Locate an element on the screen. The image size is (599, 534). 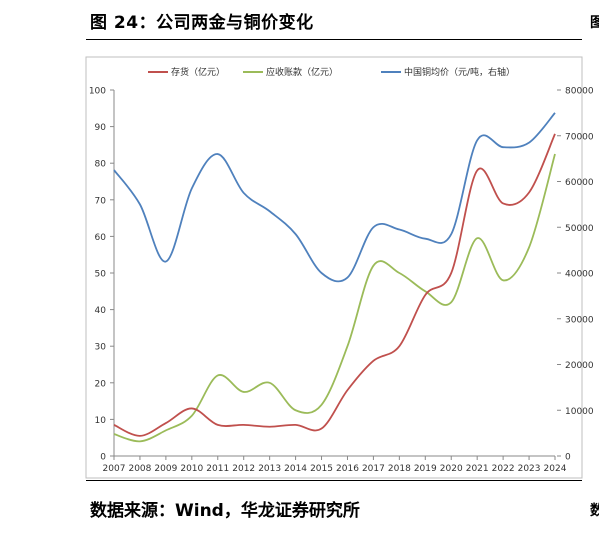
legend-label-3: 中国铜均价（元/吨，右轴） is located at coordinates (459, 72).